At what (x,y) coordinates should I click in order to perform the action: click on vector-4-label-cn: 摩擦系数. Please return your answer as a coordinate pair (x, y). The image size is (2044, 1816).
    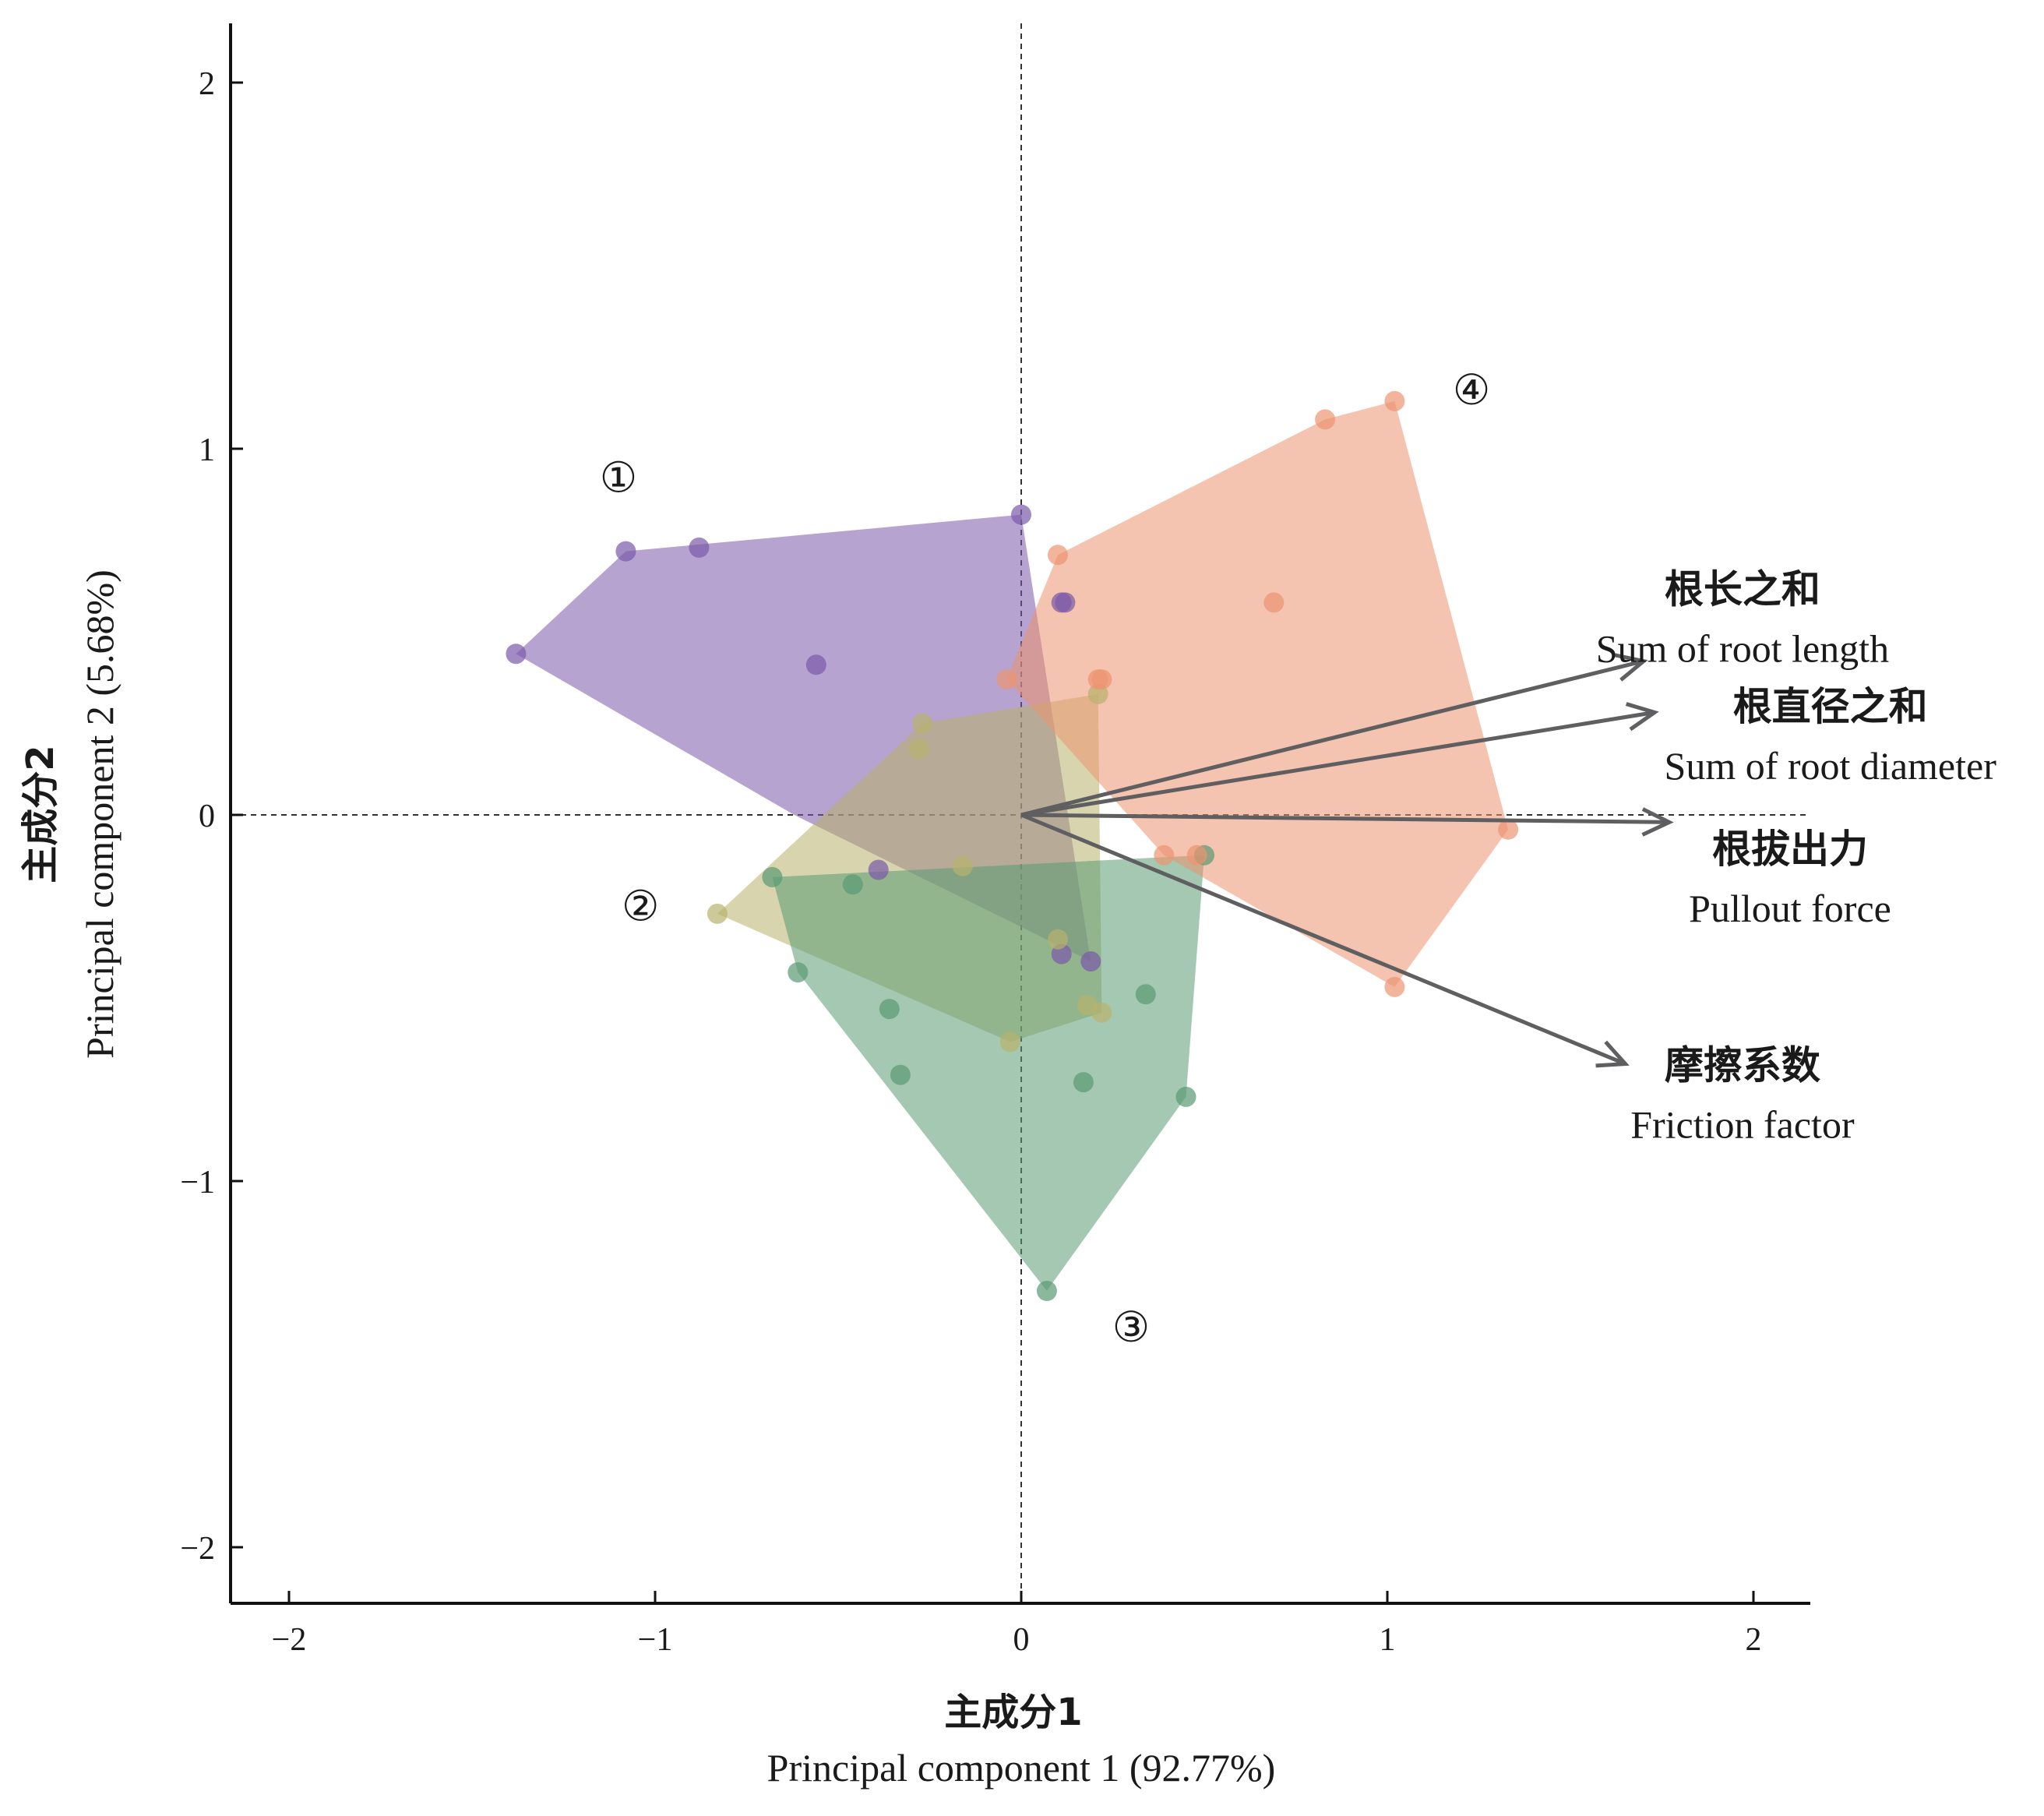
    Looking at the image, I should click on (1742, 1065).